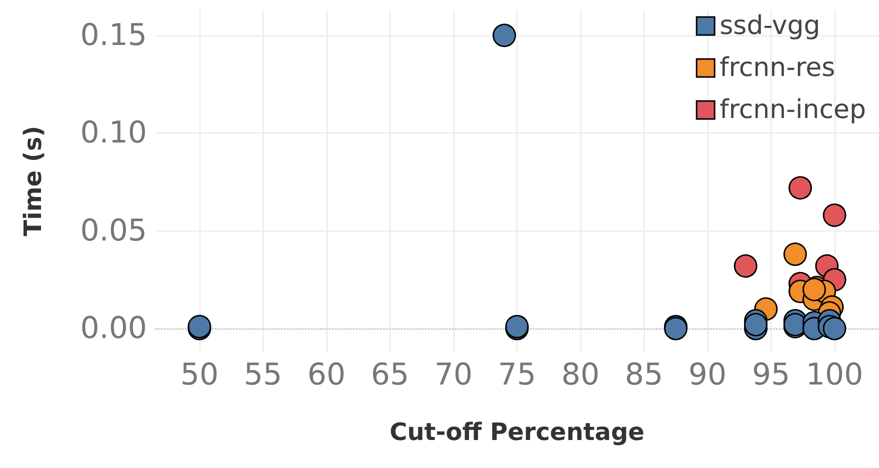 Image resolution: width=879 pixels, height=468 pixels. Describe the element at coordinates (644, 375) in the screenshot. I see `x-tick-label: 85` at that location.